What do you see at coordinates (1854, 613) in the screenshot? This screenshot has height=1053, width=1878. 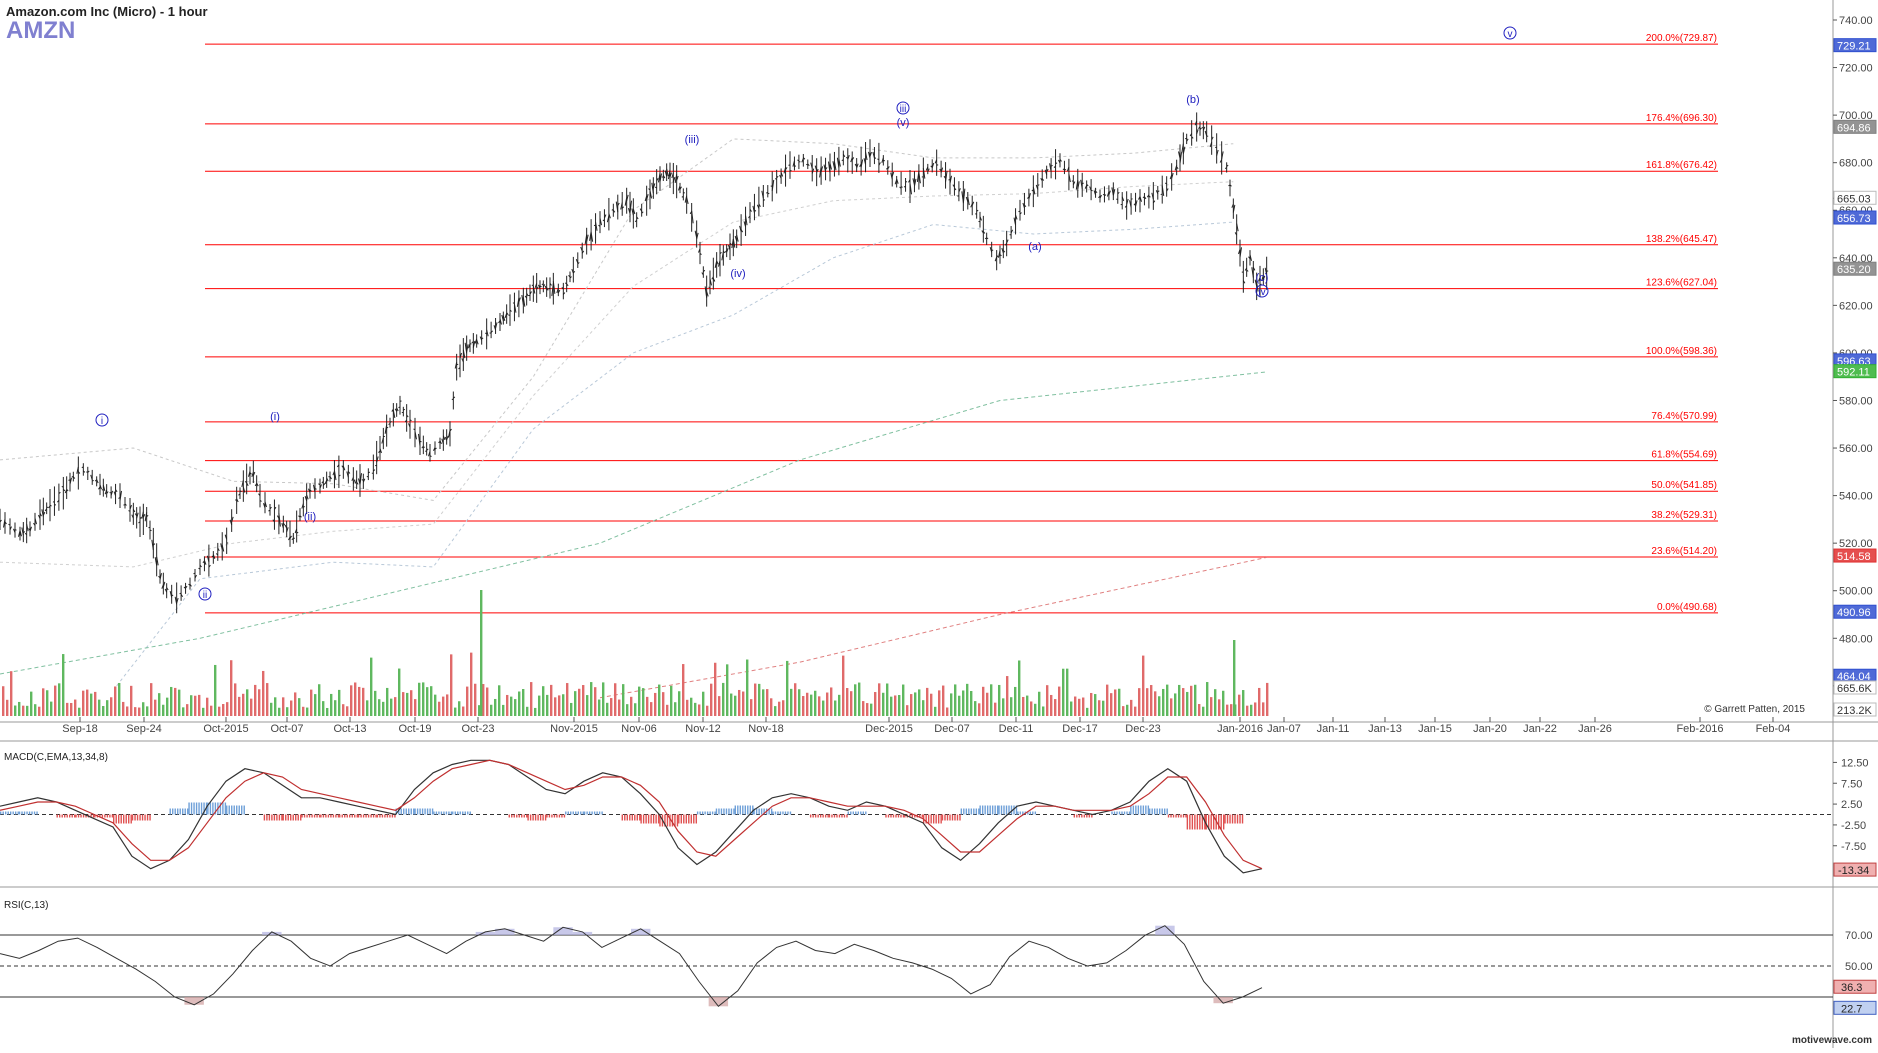 I see `price-badge-label: 490.96` at bounding box center [1854, 613].